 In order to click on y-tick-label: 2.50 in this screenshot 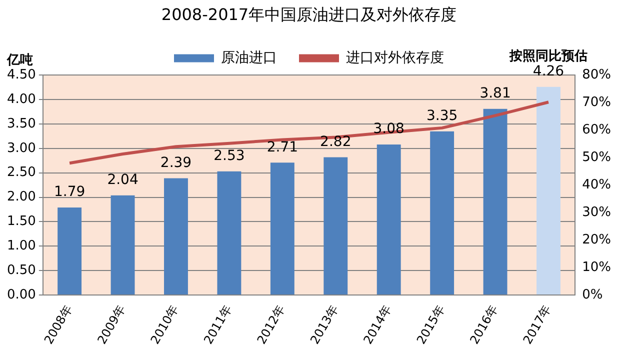, I will do `click(21, 172)`.